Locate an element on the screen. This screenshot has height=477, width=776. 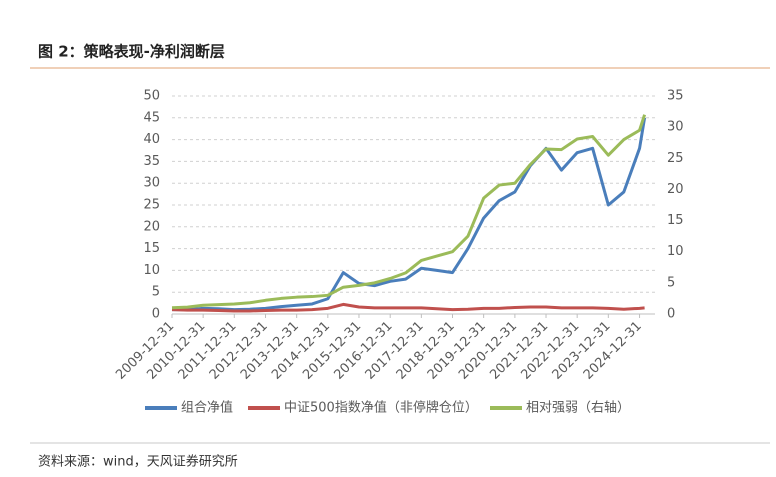
legend-label: 相对强弱（右轴） is located at coordinates (578, 408).